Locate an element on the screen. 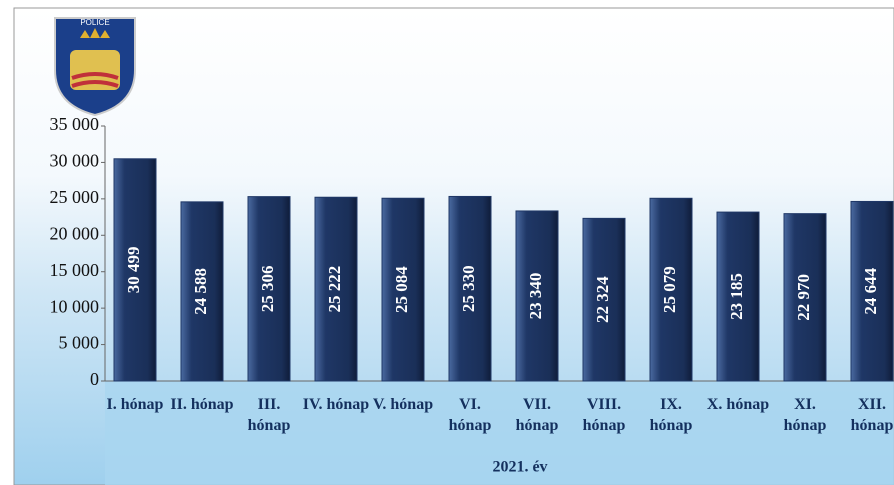  value-label: 25 306 is located at coordinates (267, 288).